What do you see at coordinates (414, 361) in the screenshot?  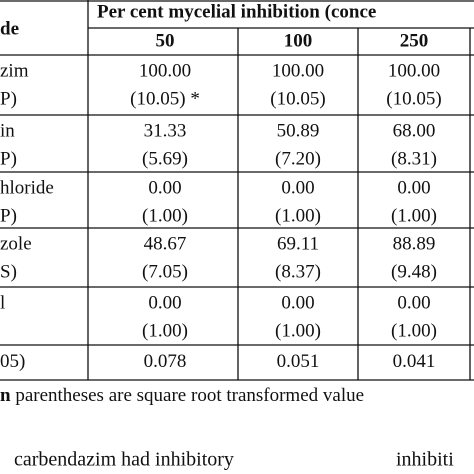 I see `cell: 0.041` at bounding box center [414, 361].